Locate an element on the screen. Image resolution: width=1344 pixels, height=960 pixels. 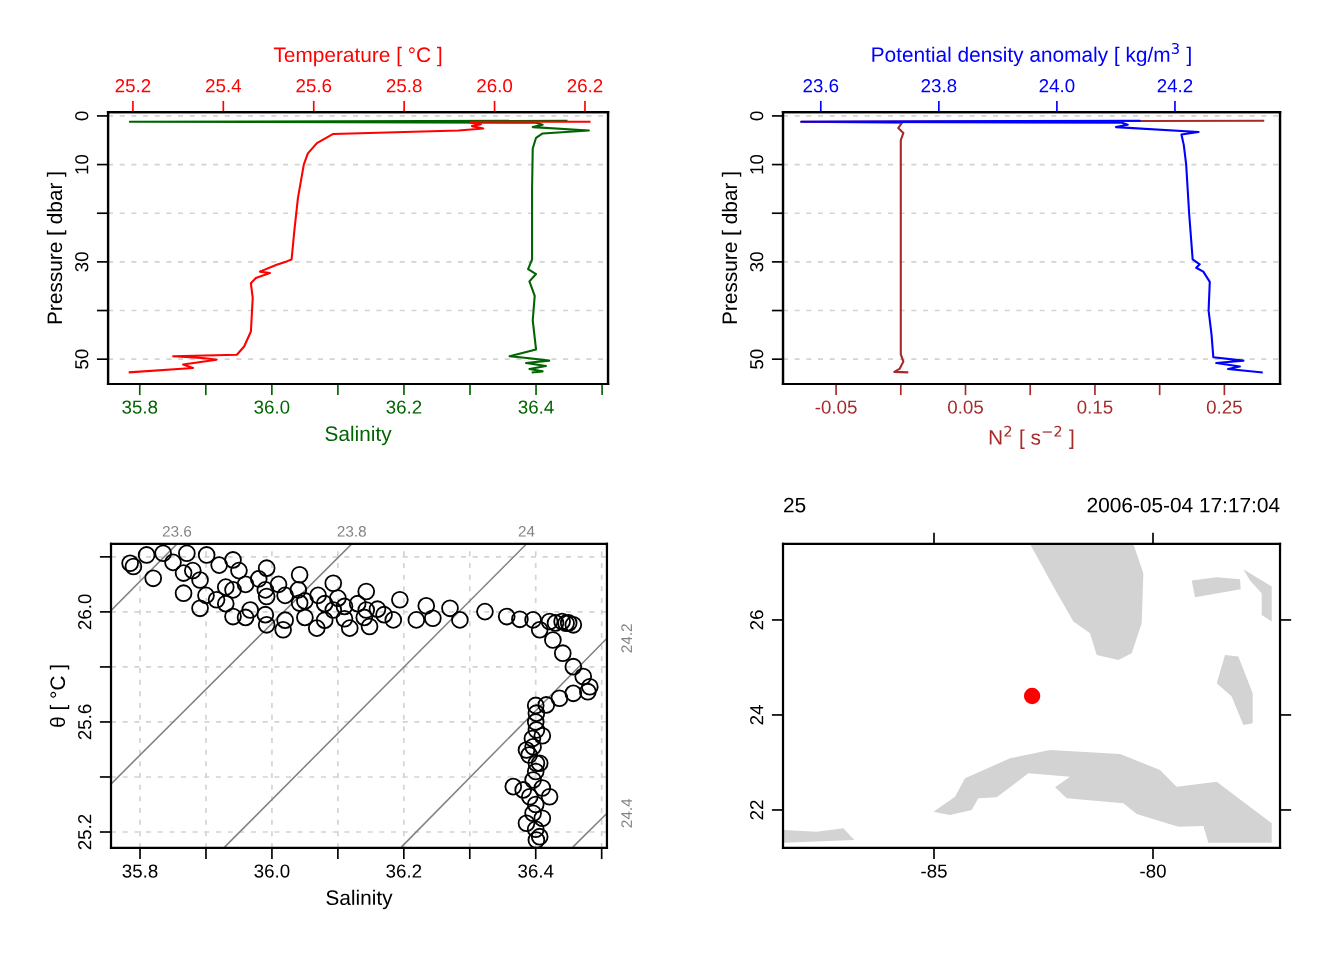
x2-tick-label: 25.4 is located at coordinates (224, 86).